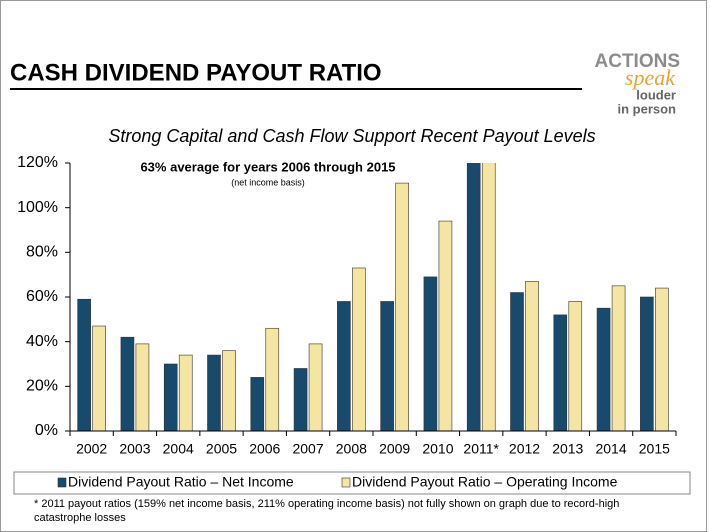 This screenshot has height=532, width=710. Describe the element at coordinates (268, 182) in the screenshot. I see `annotation: (net income basis)` at that location.